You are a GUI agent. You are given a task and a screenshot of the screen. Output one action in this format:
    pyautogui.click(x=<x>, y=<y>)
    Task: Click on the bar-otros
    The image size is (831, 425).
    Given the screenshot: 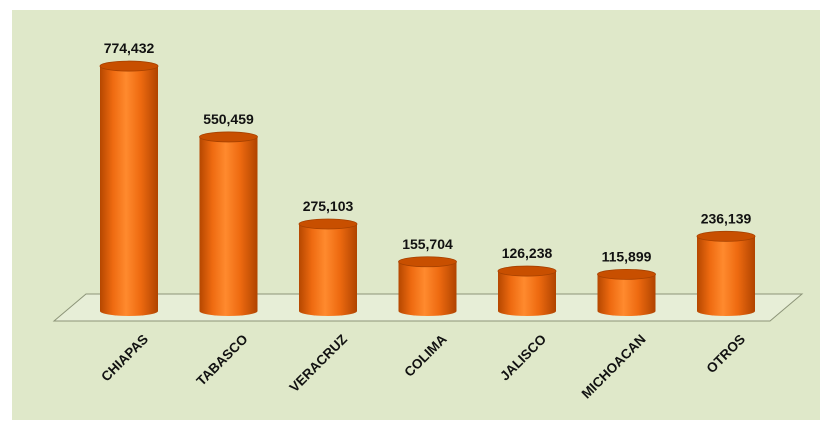 What is the action you would take?
    pyautogui.click(x=726, y=273)
    